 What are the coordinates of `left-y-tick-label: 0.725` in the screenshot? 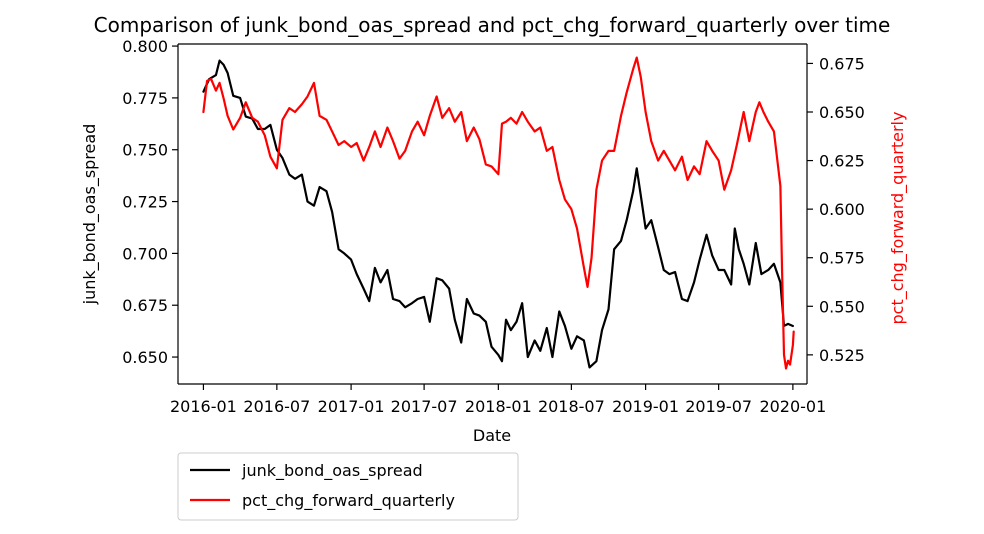 It's located at (145, 202).